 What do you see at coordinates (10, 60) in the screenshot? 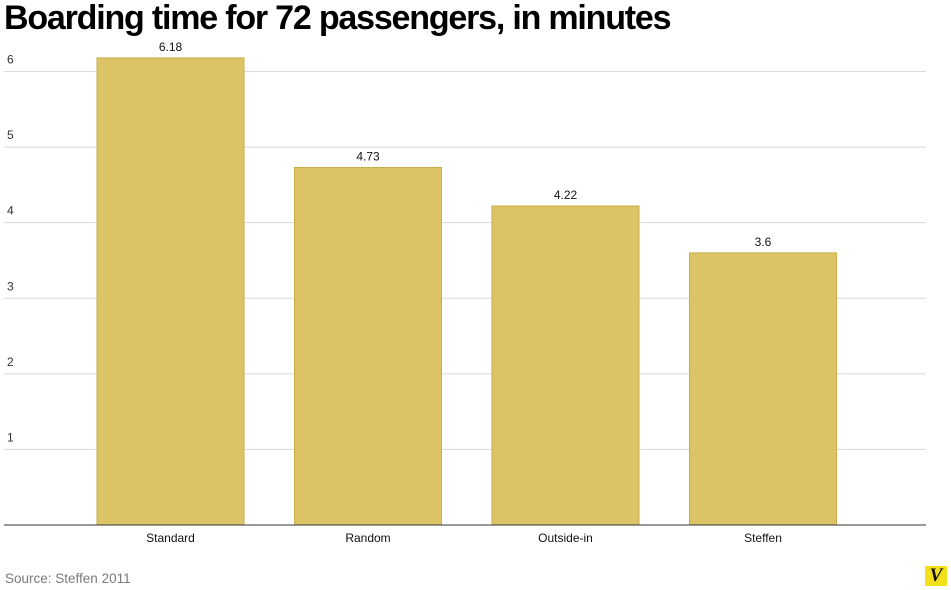
I see `y-tick-label: 6` at bounding box center [10, 60].